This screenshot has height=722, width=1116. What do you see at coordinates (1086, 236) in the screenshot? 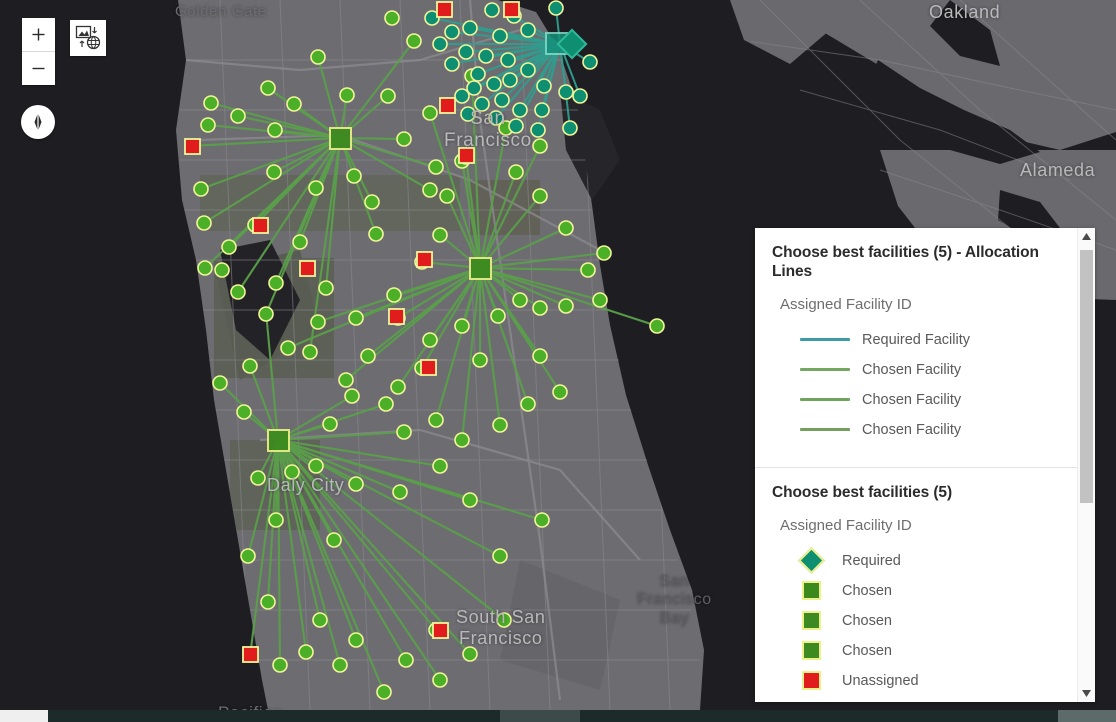
I see `scroll-up-arrow-icon` at bounding box center [1086, 236].